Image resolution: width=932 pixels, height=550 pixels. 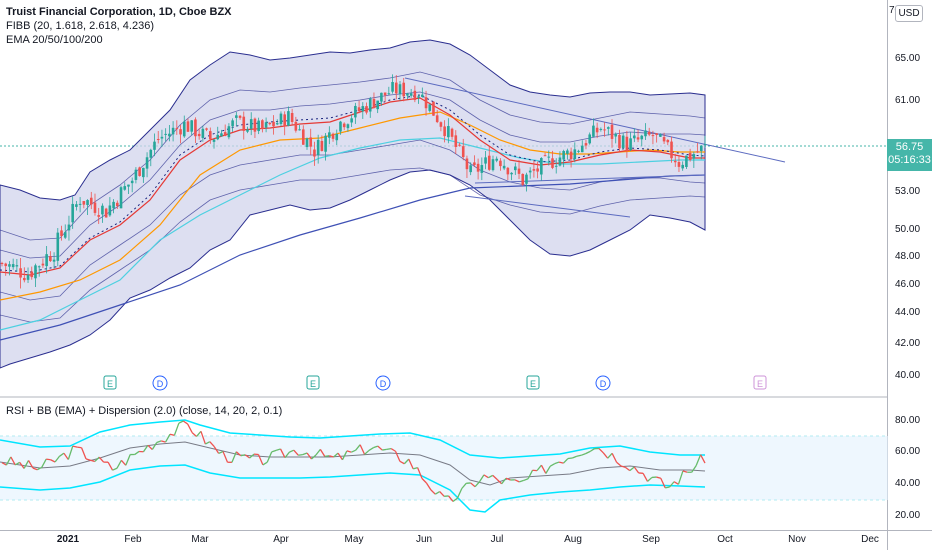 What do you see at coordinates (80, 26) in the screenshot?
I see `indicator-fibb: FIBB (20, 1.618, 2.618, 4.236)` at bounding box center [80, 26].